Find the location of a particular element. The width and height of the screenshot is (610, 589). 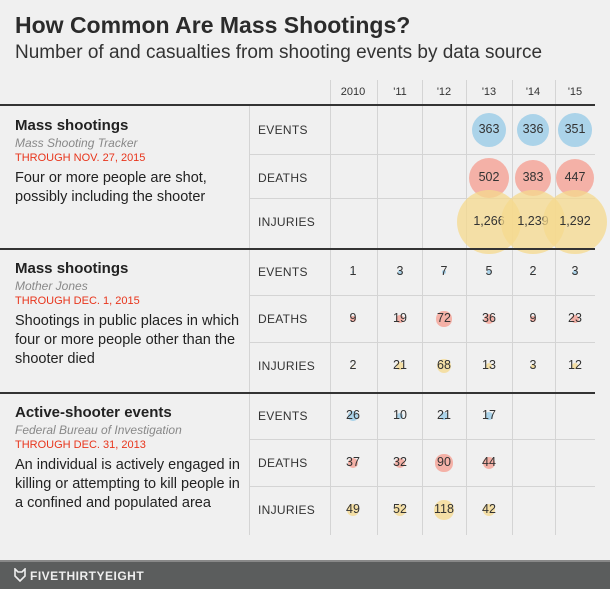

value-label: 7 is located at coordinates (444, 271).